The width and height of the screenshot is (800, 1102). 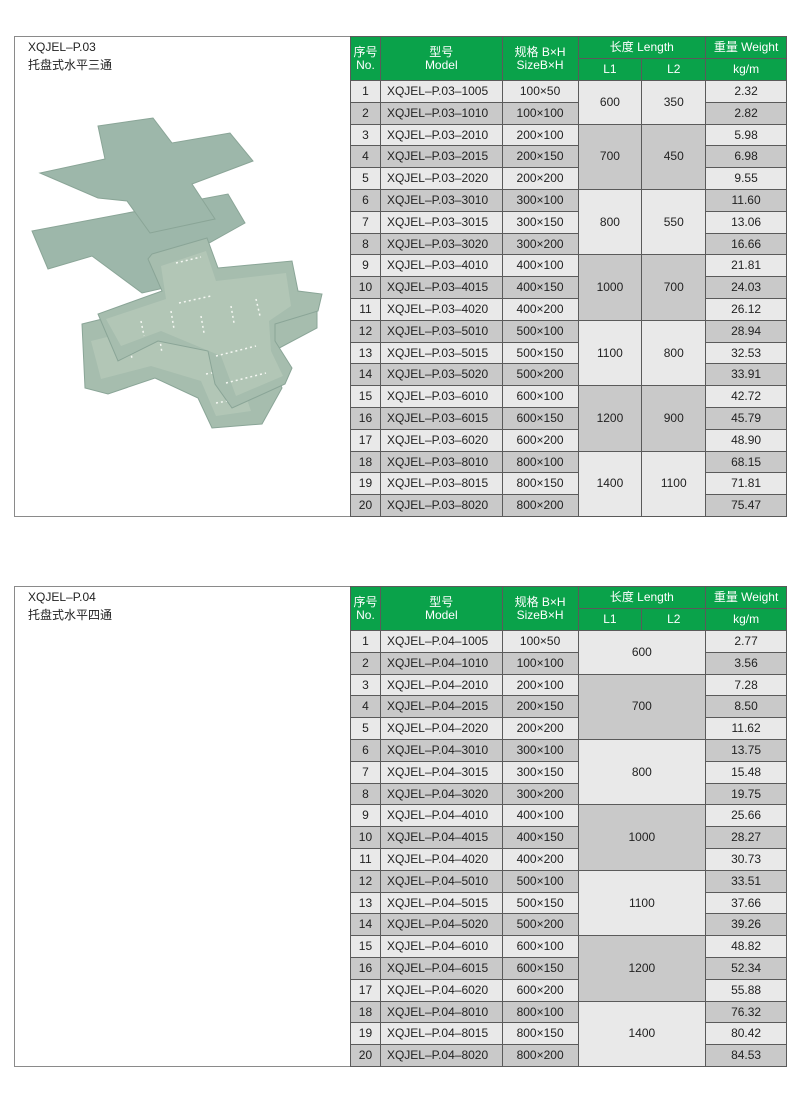 What do you see at coordinates (746, 1012) in the screenshot?
I see `cell-weight: 76.32` at bounding box center [746, 1012].